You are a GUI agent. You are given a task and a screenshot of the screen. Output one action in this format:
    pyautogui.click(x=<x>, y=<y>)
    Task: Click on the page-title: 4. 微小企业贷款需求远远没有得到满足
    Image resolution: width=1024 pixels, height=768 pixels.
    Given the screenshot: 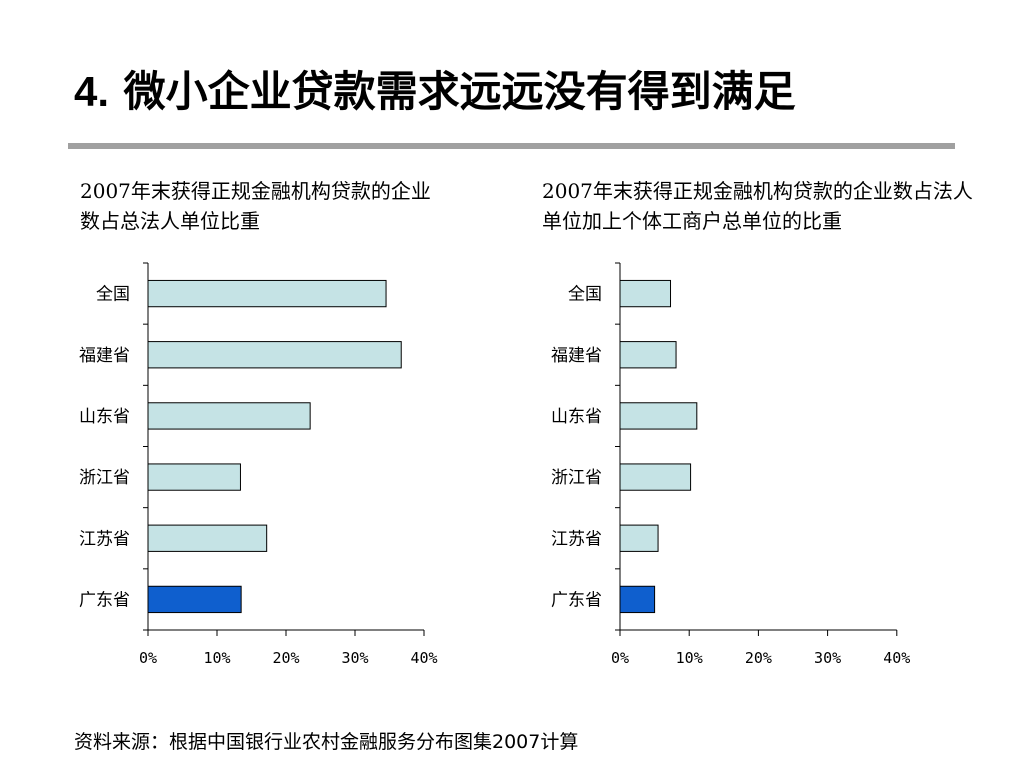 What is the action you would take?
    pyautogui.click(x=435, y=92)
    